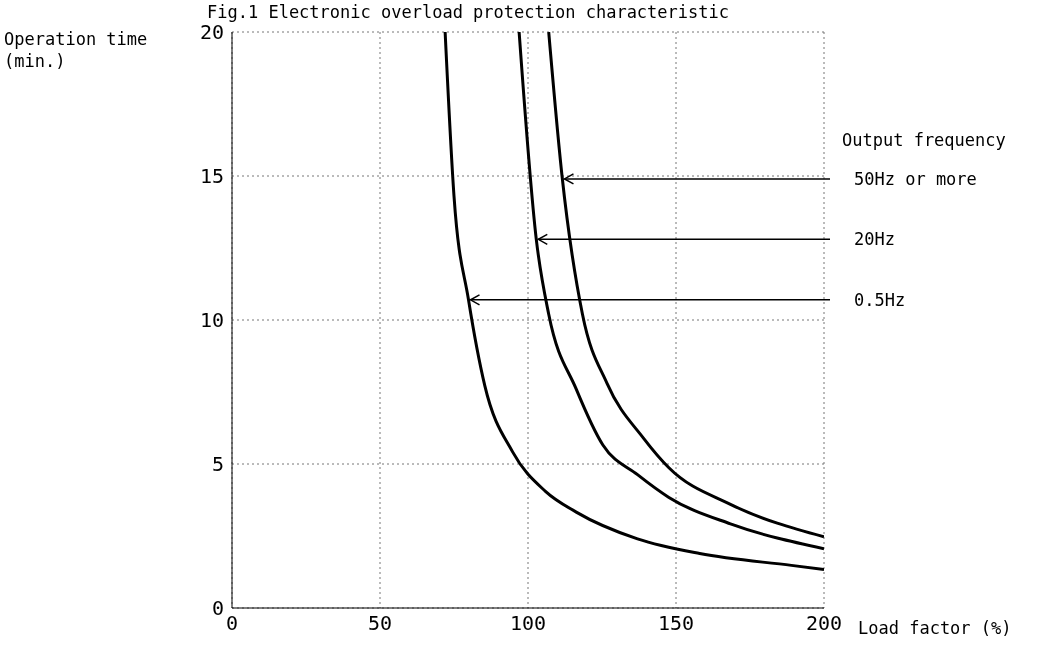  What do you see at coordinates (924, 140) in the screenshot?
I see `text: Output frequency` at bounding box center [924, 140].